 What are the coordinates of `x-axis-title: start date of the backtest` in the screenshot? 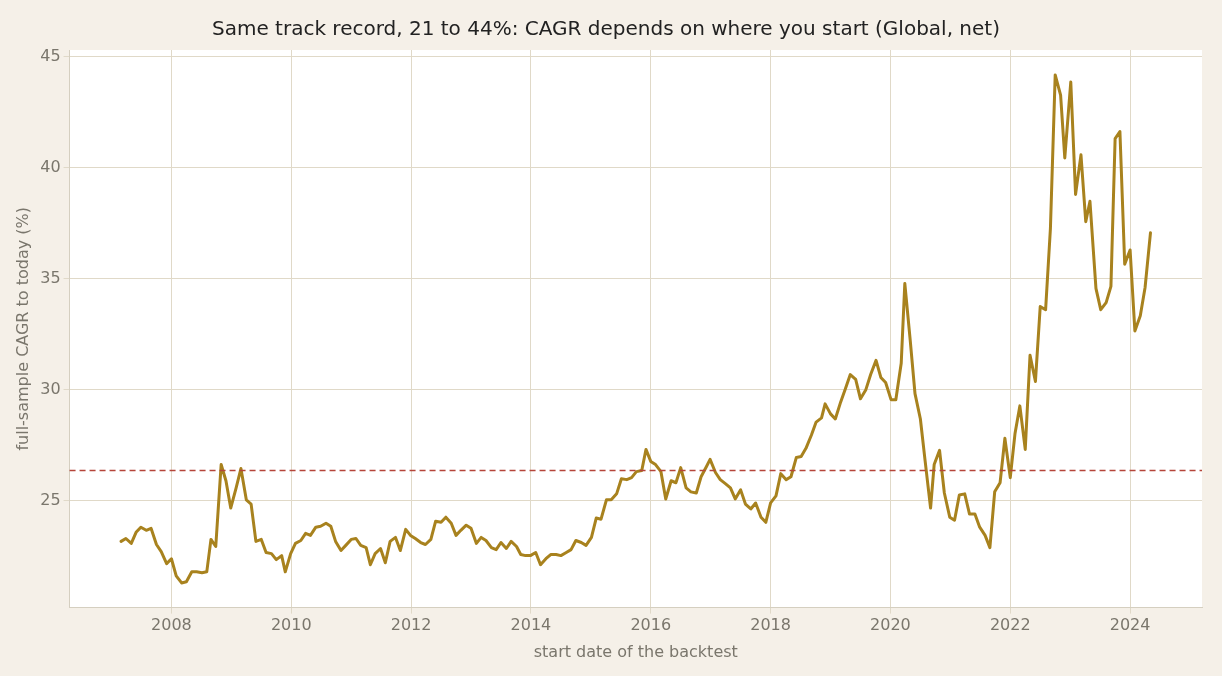 It's located at (635, 651).